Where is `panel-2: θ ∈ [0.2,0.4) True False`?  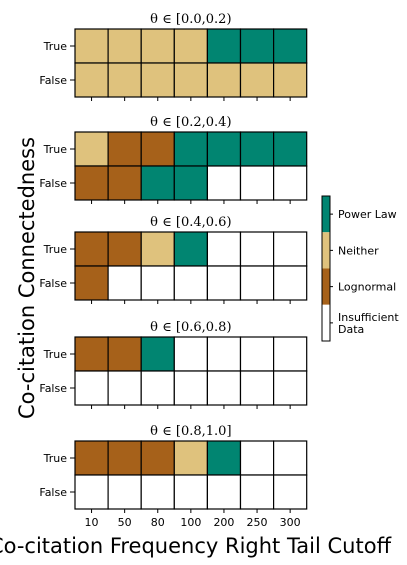 panel-2: θ ∈ [0.2,0.4) True False is located at coordinates (173, 159).